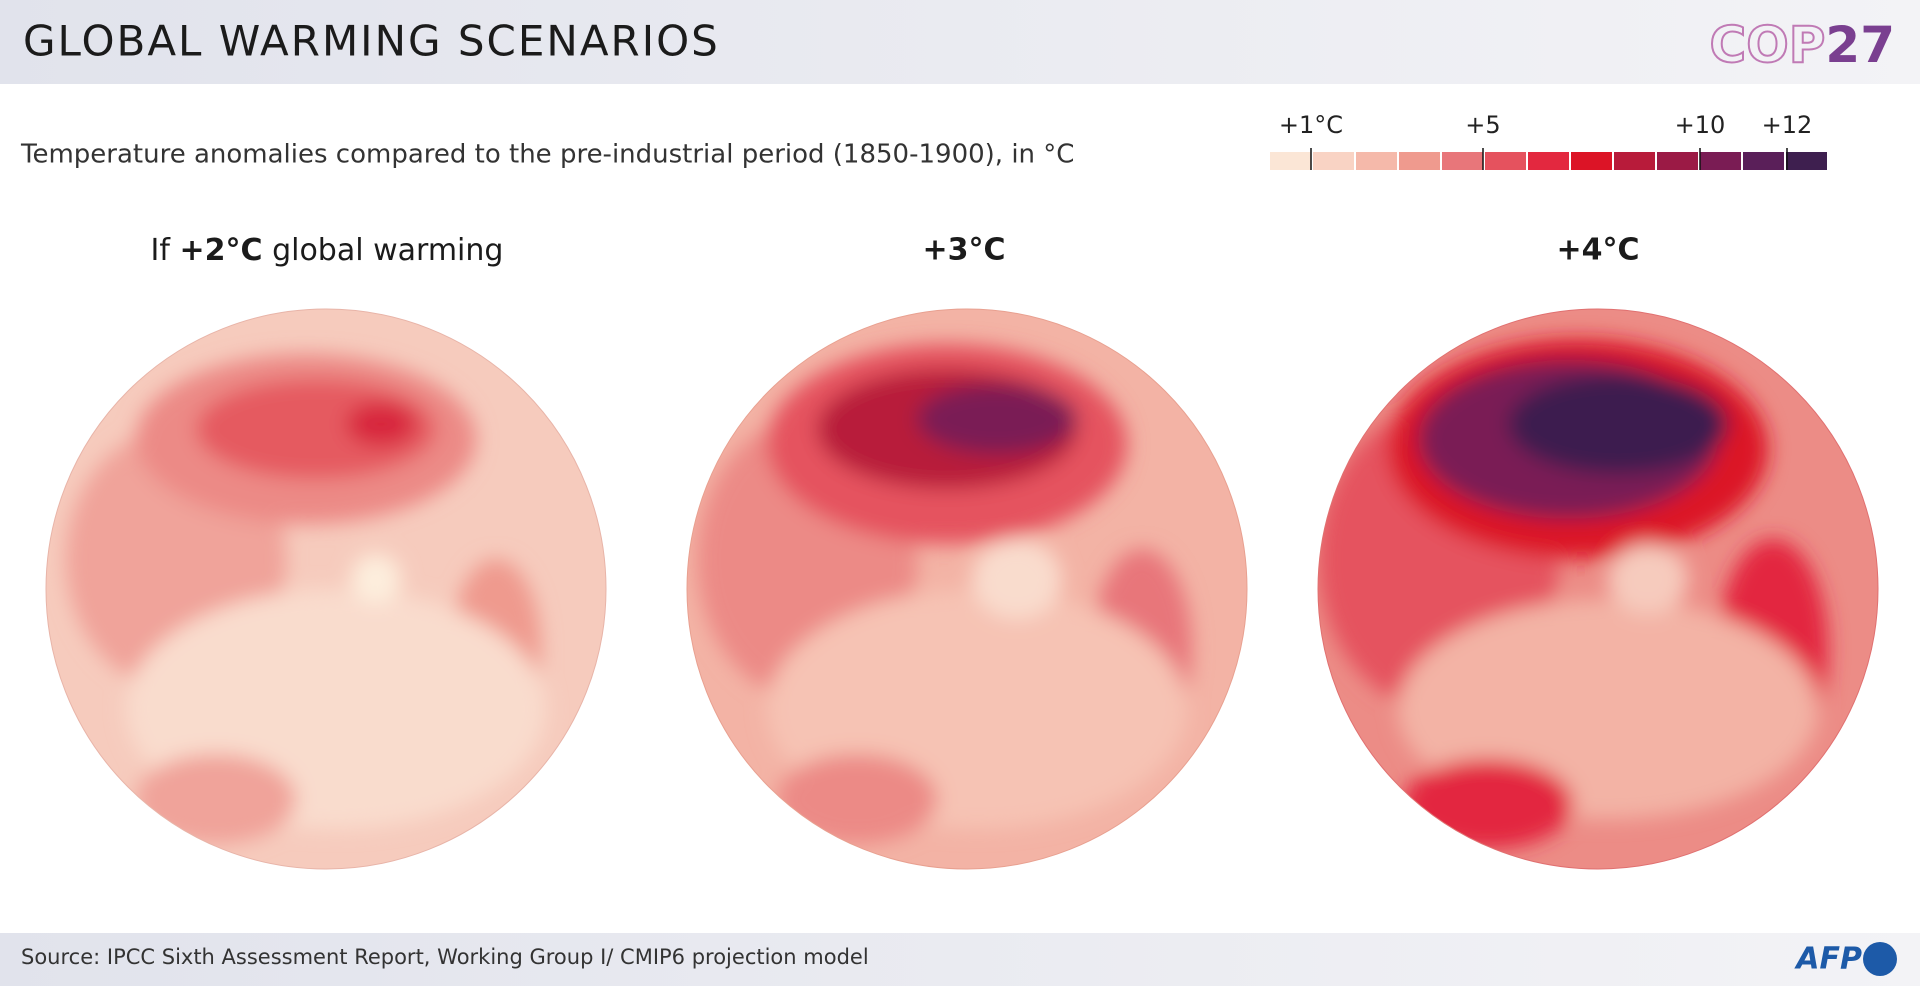  I want to click on legend-tick-label: +1°C, so click(1311, 125).